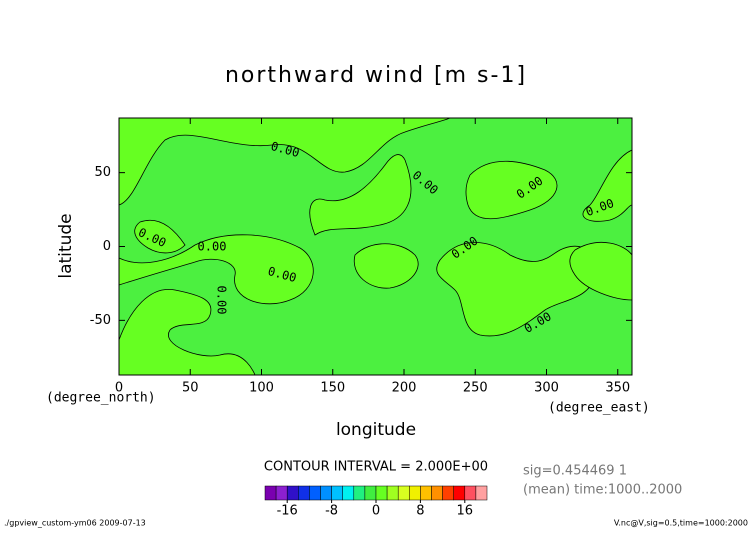 The width and height of the screenshot is (752, 536). Describe the element at coordinates (102, 172) in the screenshot. I see `y-tick-label: 50` at that location.